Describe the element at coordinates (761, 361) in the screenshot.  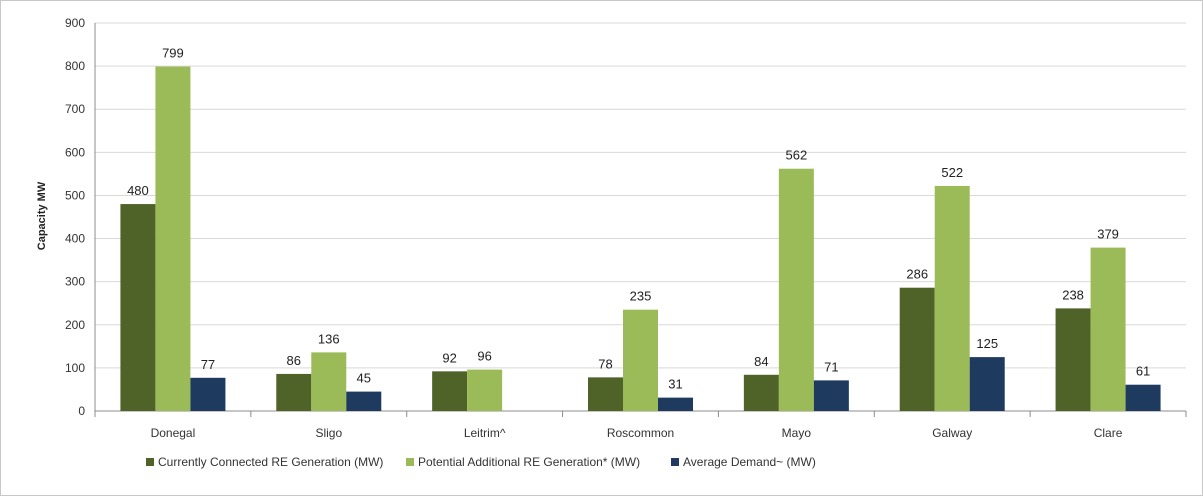
I see `data-label: 84` at that location.